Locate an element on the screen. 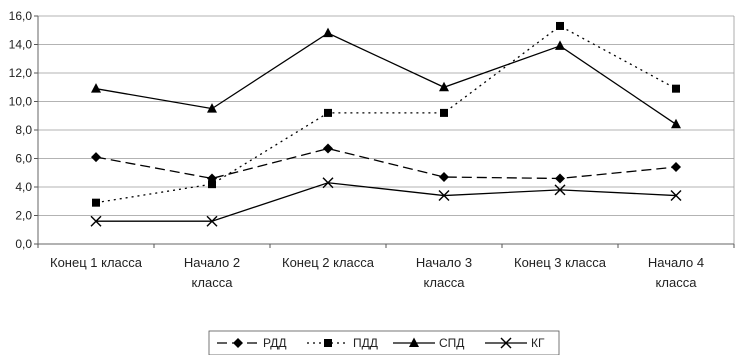  y-tick-label: 4,0 is located at coordinates (23, 187).